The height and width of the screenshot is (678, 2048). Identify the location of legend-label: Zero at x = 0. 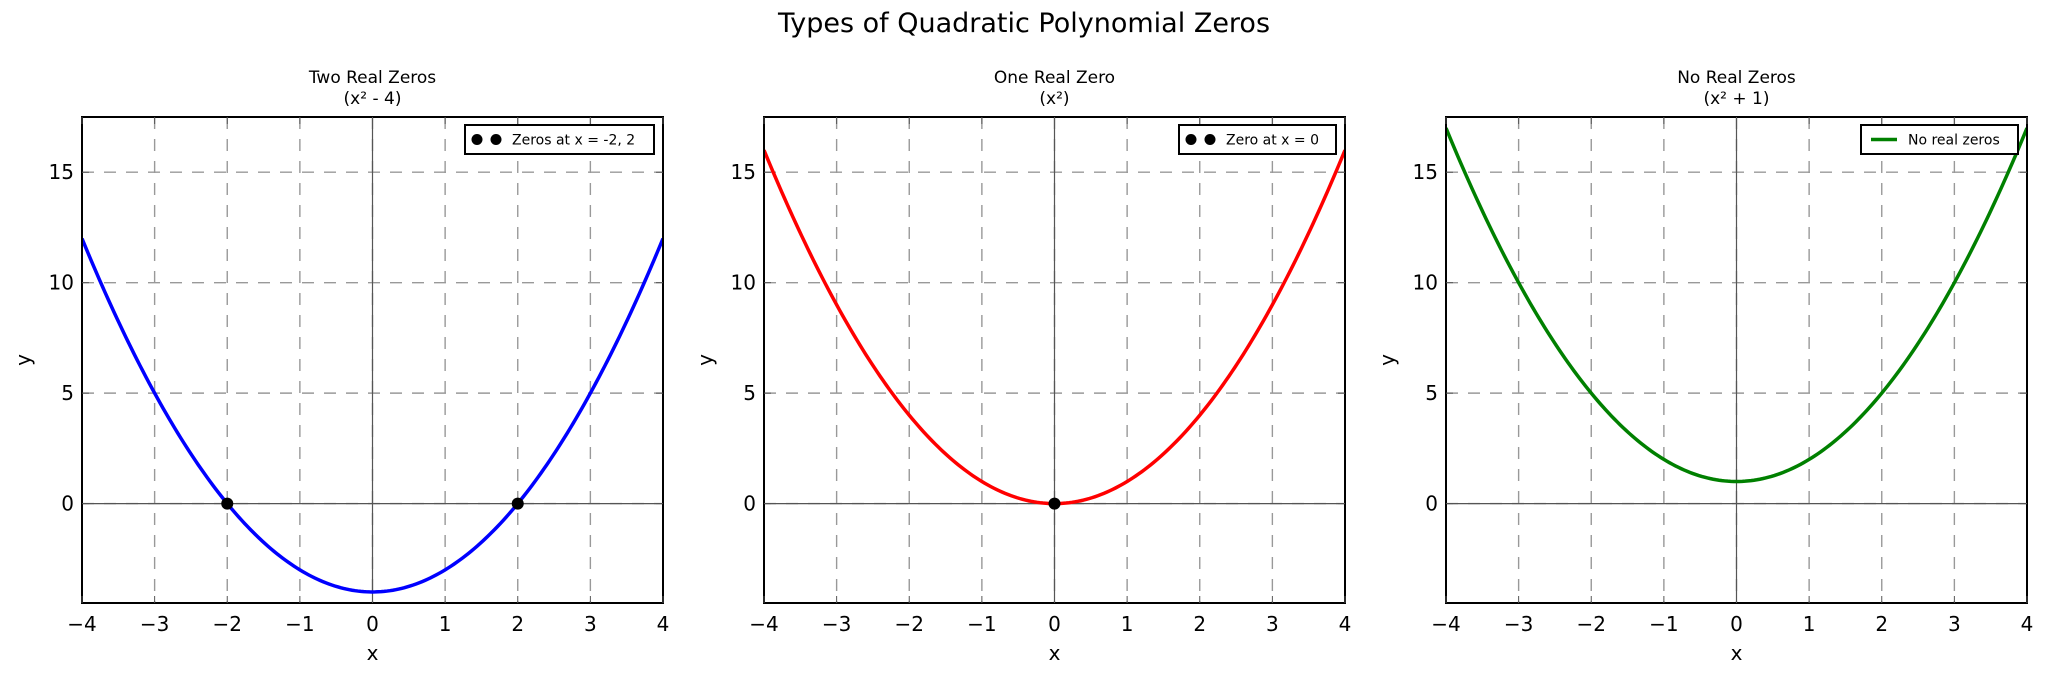
(1272, 141).